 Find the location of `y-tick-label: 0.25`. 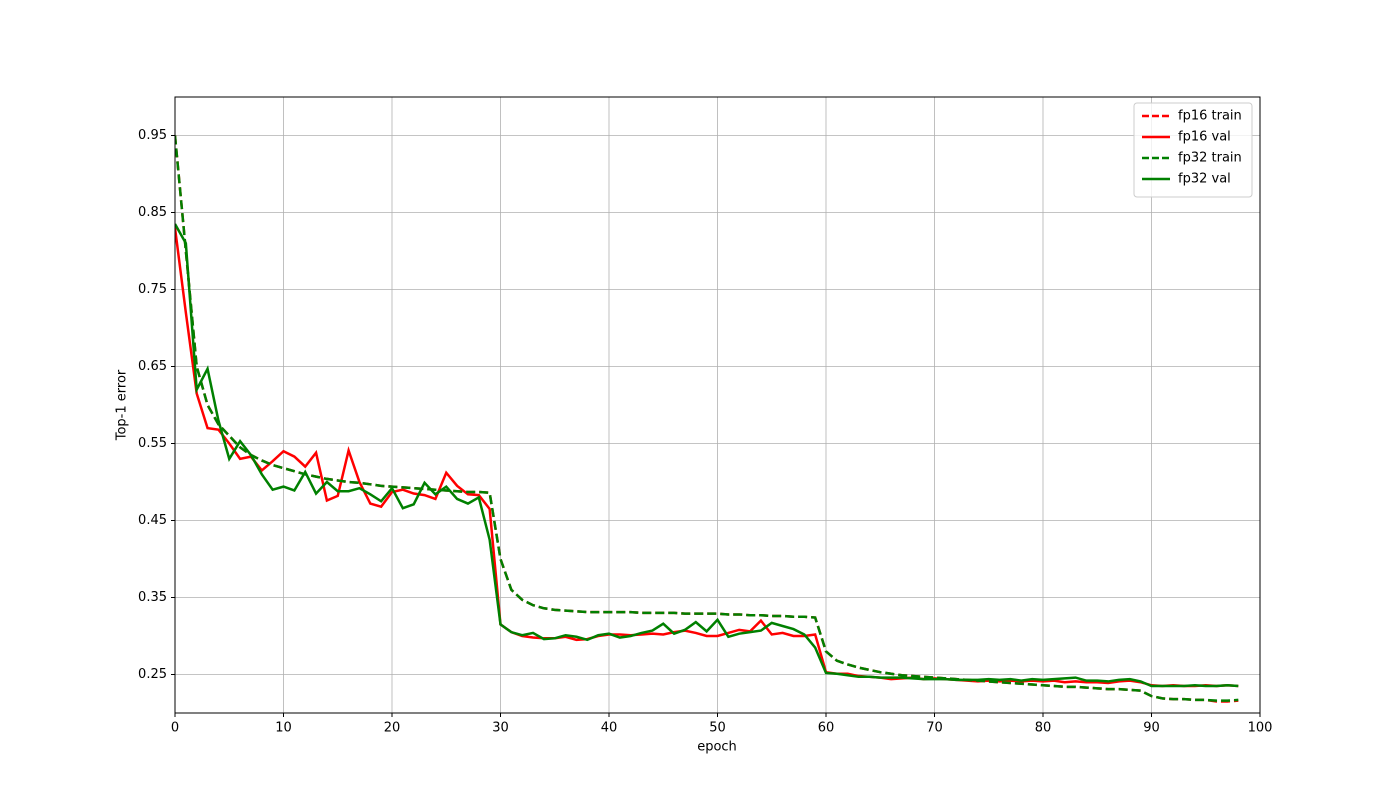

y-tick-label: 0.25 is located at coordinates (152, 674).